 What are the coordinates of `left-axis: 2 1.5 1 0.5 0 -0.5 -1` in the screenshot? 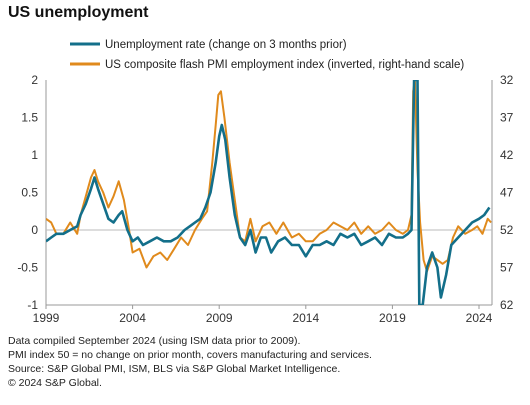 It's located at (27, 192).